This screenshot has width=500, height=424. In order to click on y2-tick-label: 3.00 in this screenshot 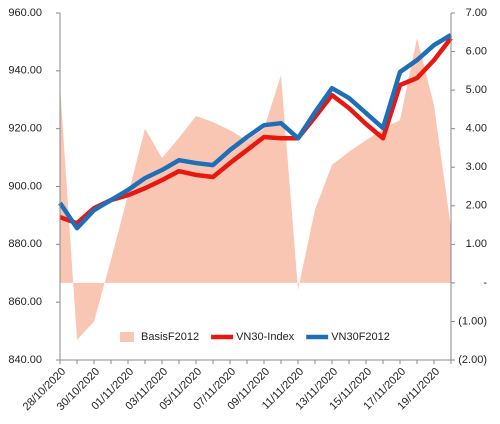, I will do `click(476, 167)`.